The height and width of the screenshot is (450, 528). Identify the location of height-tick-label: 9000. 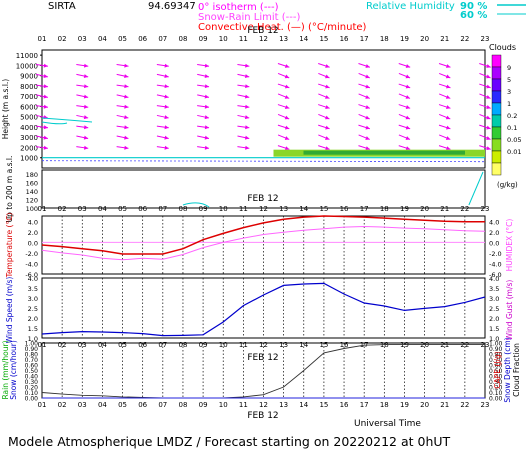
(29, 77).